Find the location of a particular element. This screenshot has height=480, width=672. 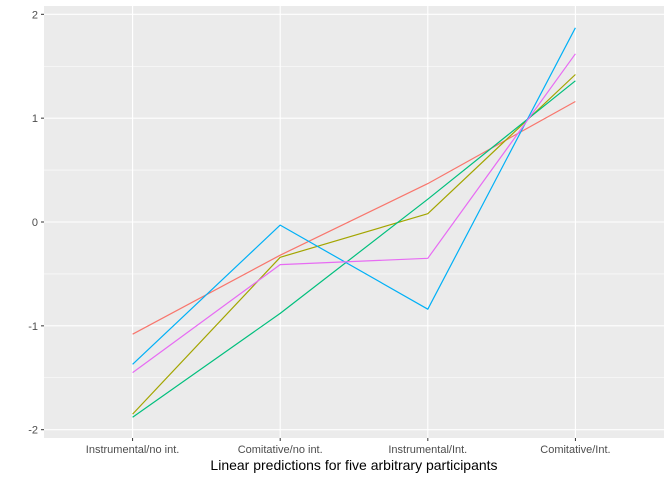

x-tick-label: Instrumental/no int. is located at coordinates (133, 450).